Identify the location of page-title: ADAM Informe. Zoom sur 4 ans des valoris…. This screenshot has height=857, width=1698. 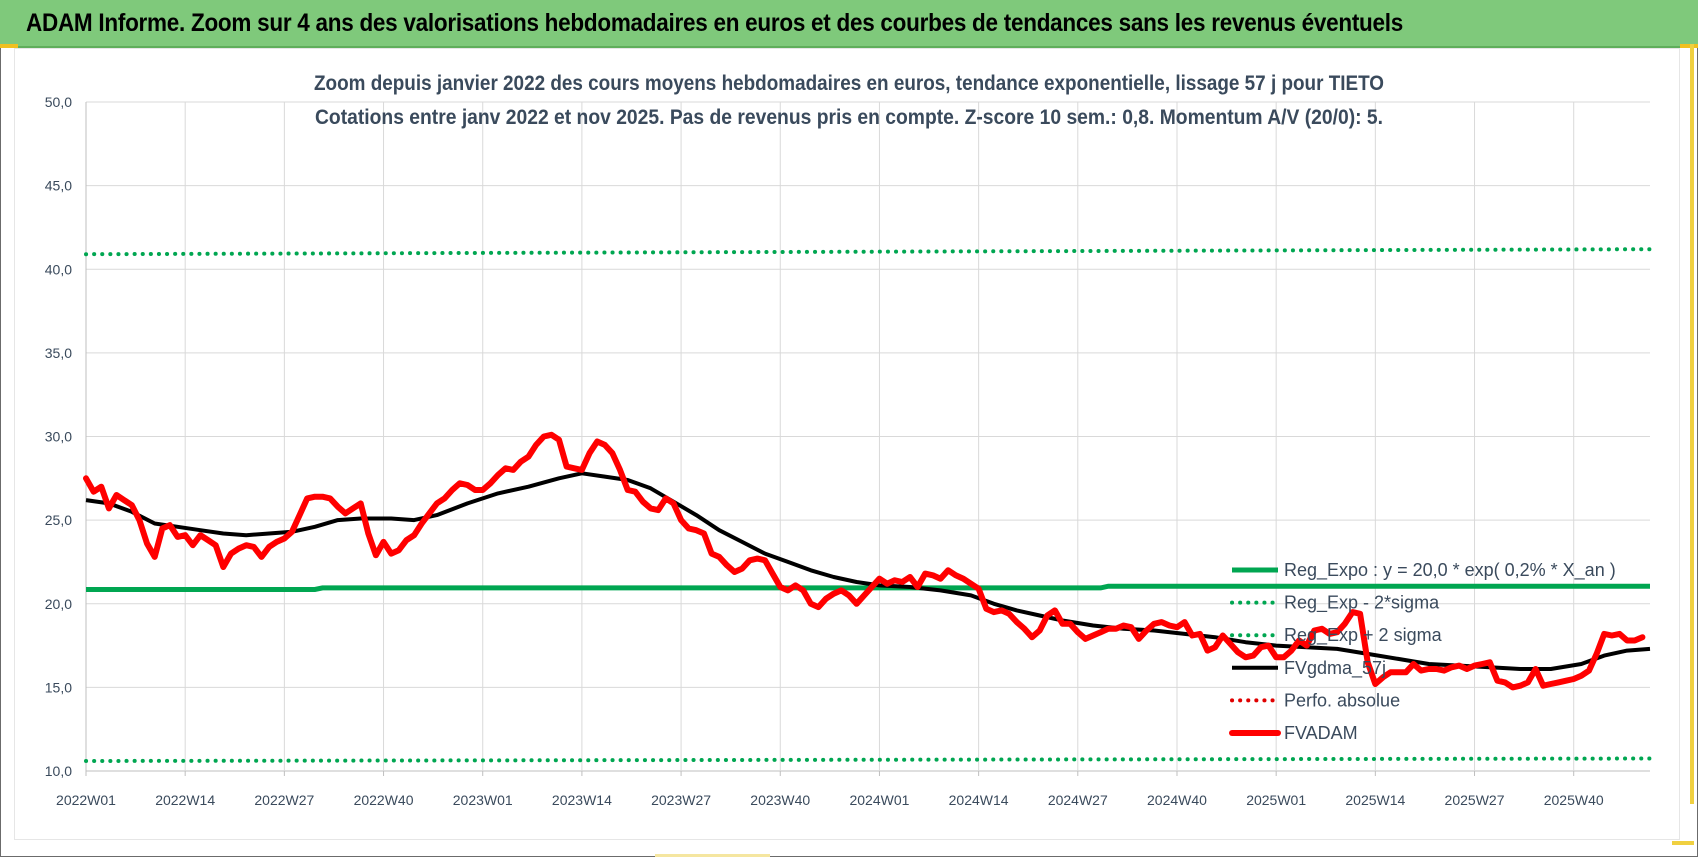
(714, 23).